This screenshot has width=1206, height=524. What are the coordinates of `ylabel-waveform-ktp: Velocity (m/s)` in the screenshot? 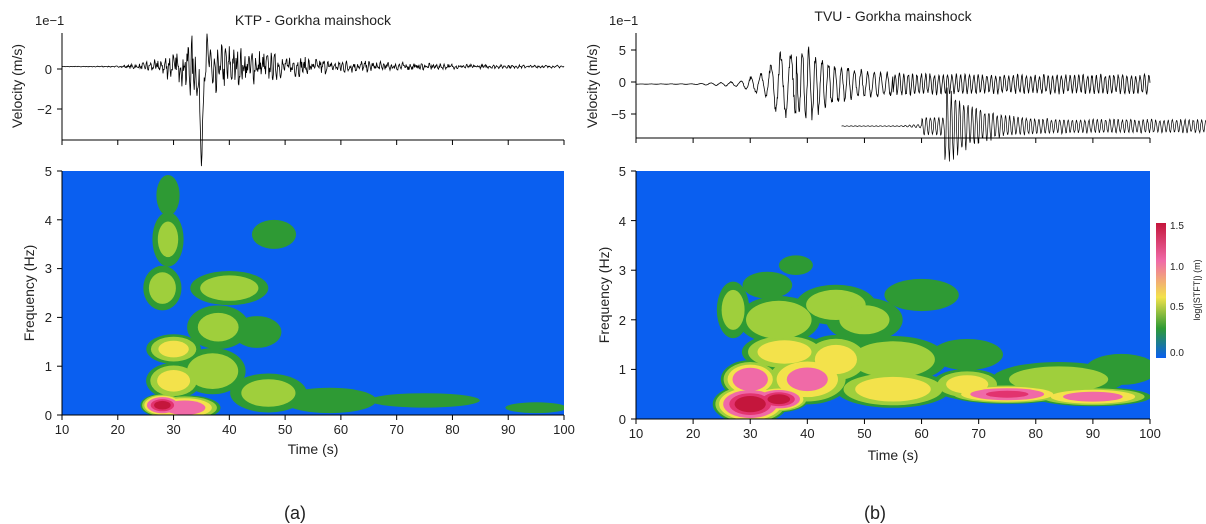 It's located at (17, 86).